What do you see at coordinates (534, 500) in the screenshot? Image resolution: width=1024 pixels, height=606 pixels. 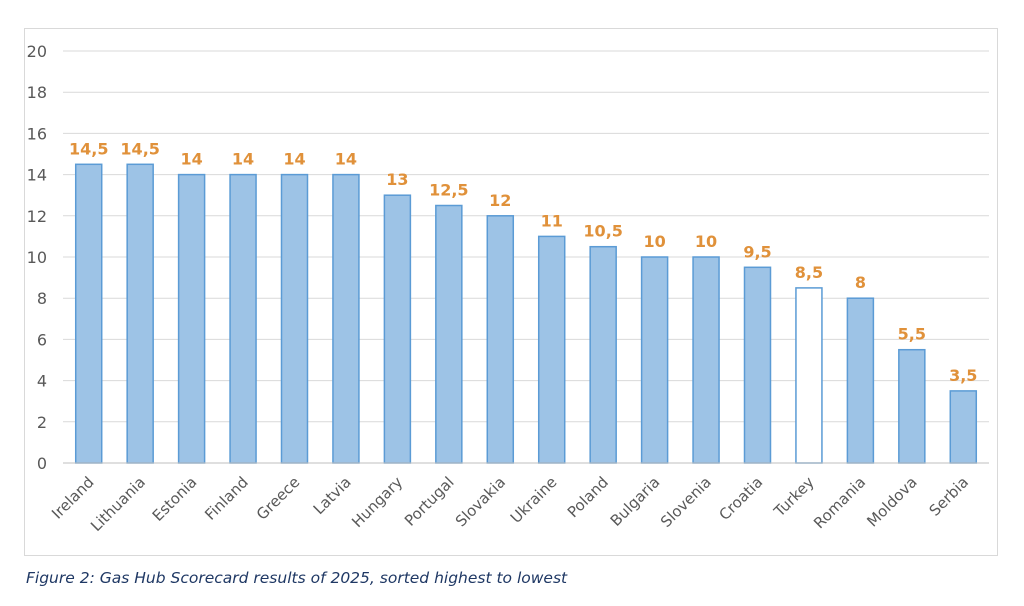 I see `x-tick-label: Ukraine` at bounding box center [534, 500].